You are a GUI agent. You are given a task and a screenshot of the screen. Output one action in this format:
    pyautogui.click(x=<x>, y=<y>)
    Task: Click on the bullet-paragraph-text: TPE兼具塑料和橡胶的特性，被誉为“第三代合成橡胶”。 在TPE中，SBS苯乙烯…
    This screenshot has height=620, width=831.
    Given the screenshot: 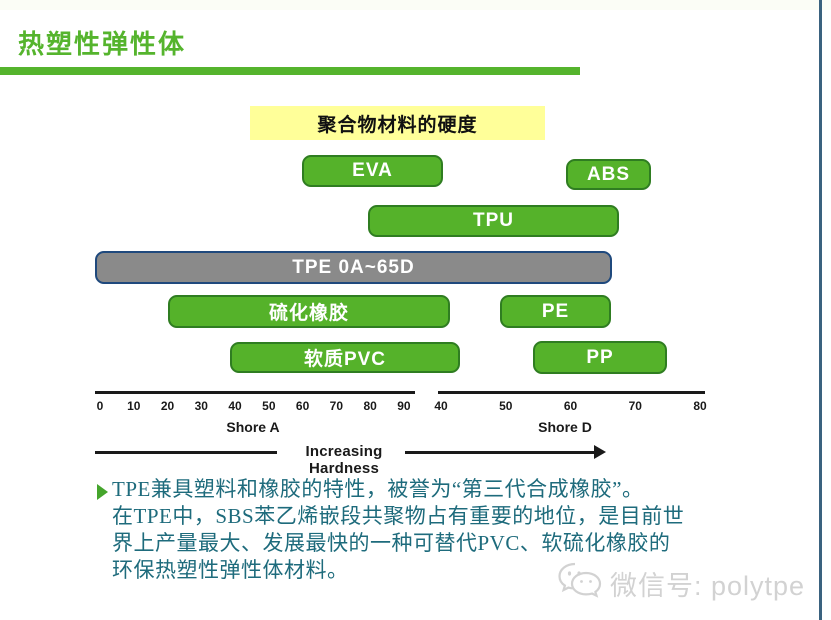 What is the action you would take?
    pyautogui.click(x=398, y=529)
    